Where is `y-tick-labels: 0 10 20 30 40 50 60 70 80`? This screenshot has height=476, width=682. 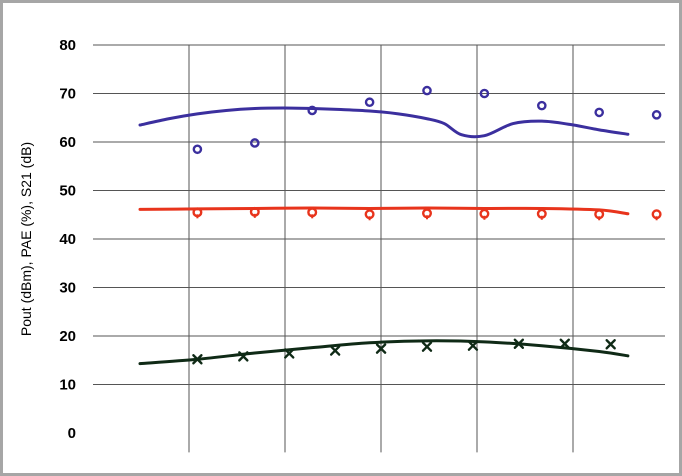 y-tick-labels: 0 10 20 30 40 50 60 70 80 is located at coordinates (67, 239).